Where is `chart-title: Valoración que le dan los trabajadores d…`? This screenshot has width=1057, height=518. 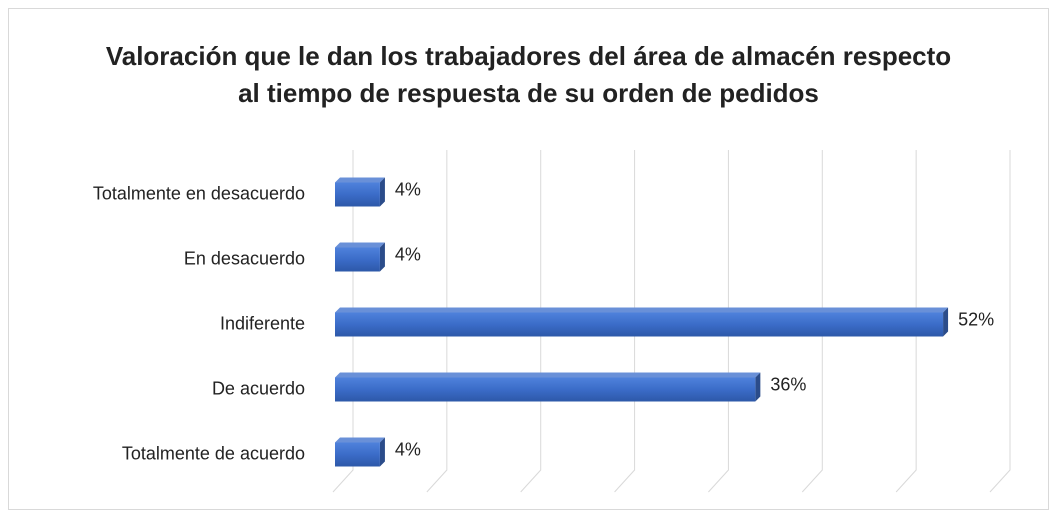 chart-title: Valoración que le dan los trabajadores d… is located at coordinates (528, 74).